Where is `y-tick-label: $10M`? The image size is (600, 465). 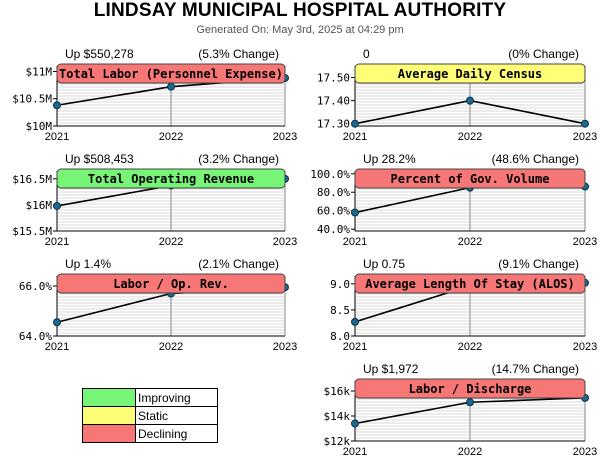 y-tick-label: $10M is located at coordinates (39, 126).